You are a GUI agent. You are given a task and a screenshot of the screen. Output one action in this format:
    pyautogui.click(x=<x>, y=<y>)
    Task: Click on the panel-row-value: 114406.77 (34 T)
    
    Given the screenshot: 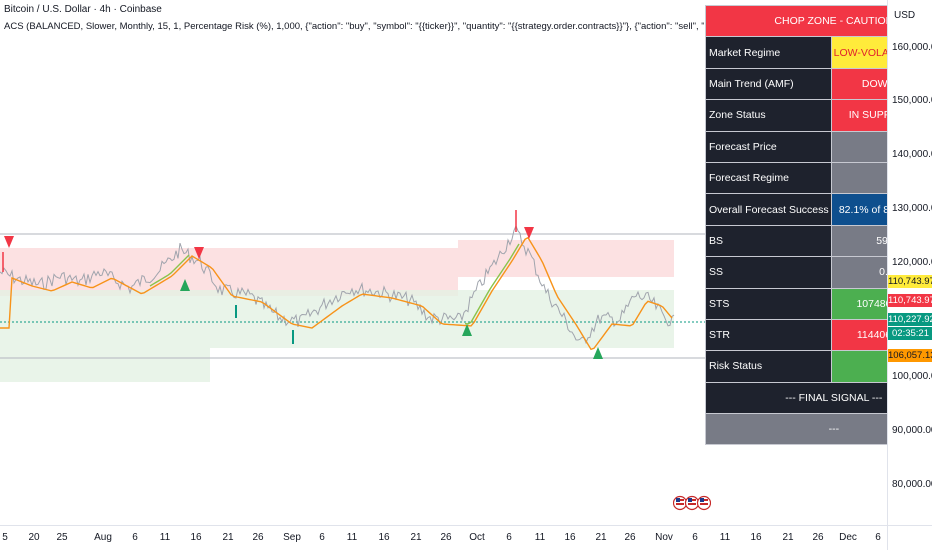 What is the action you would take?
    pyautogui.click(x=858, y=335)
    